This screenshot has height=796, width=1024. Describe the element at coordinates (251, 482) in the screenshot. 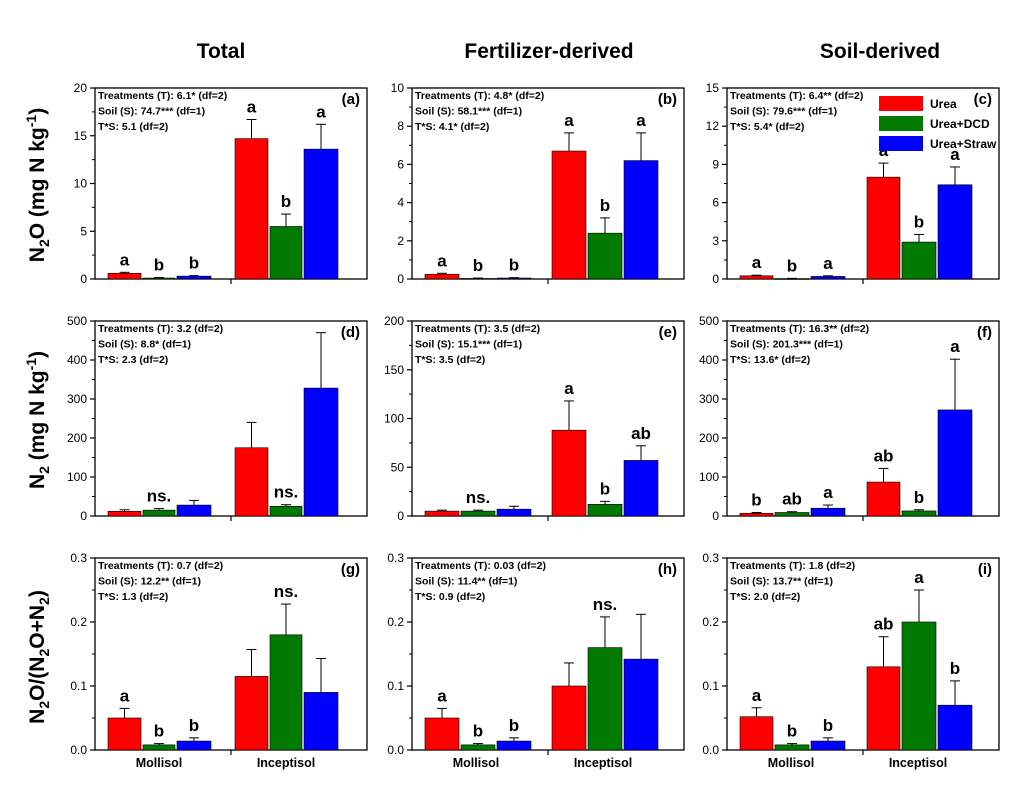

I see `panel-d-bar-inceptisol-urea` at that location.